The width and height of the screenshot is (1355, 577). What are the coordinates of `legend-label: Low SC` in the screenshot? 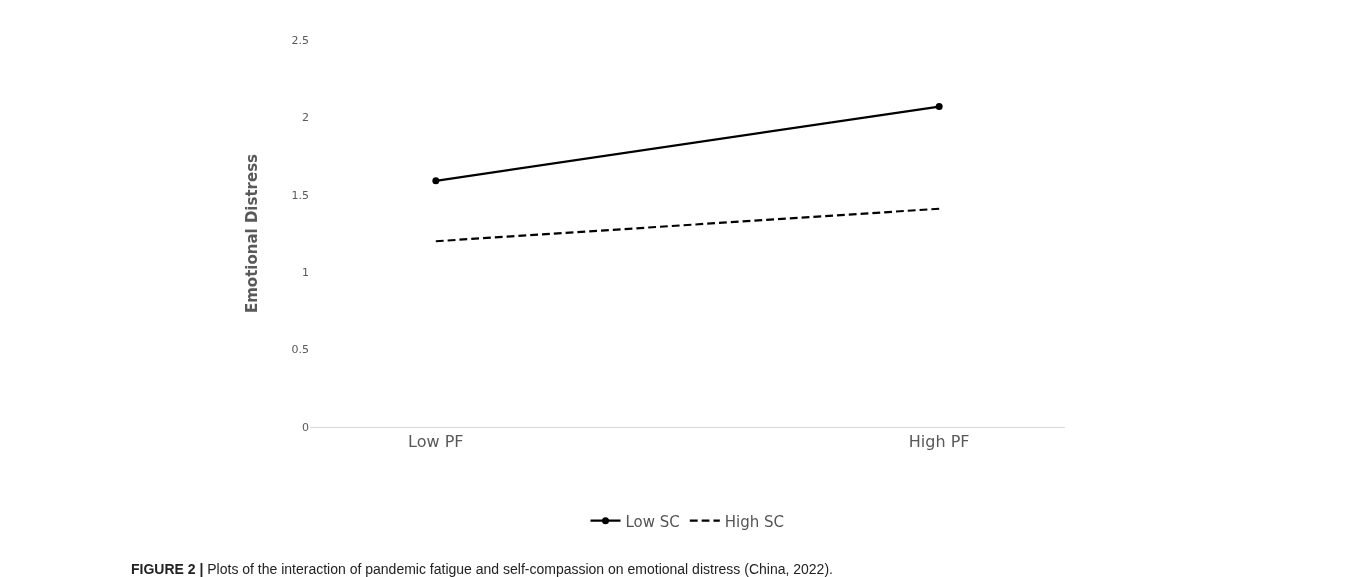 It's located at (652, 521).